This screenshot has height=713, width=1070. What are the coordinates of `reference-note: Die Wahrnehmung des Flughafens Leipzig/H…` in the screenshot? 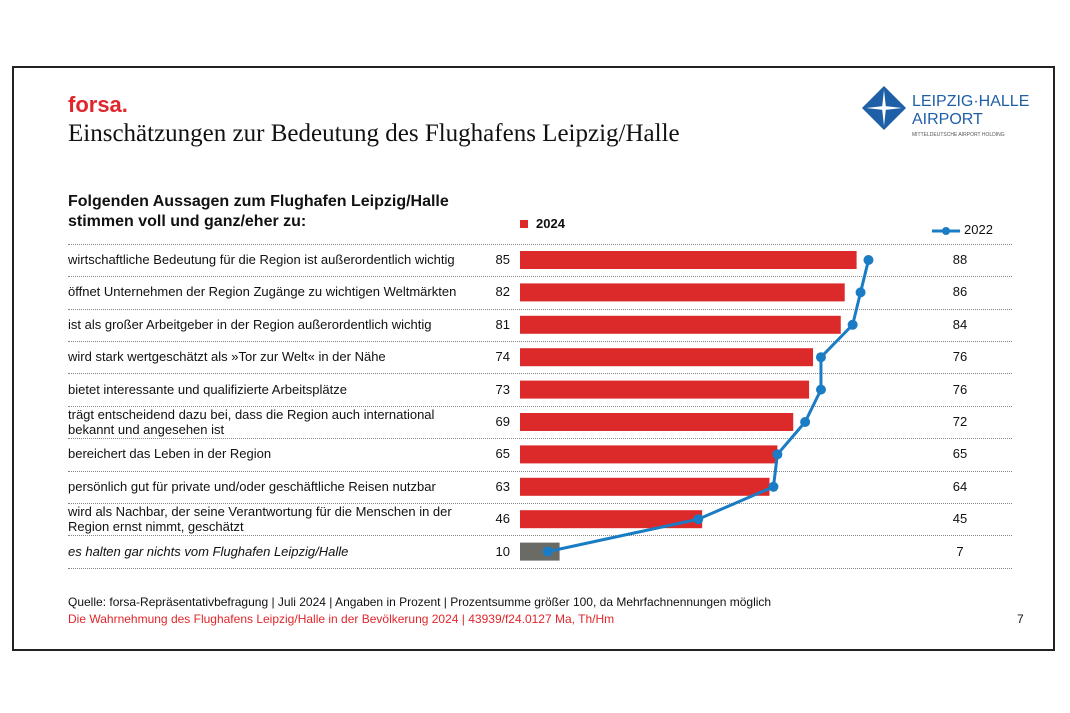 It's located at (341, 619).